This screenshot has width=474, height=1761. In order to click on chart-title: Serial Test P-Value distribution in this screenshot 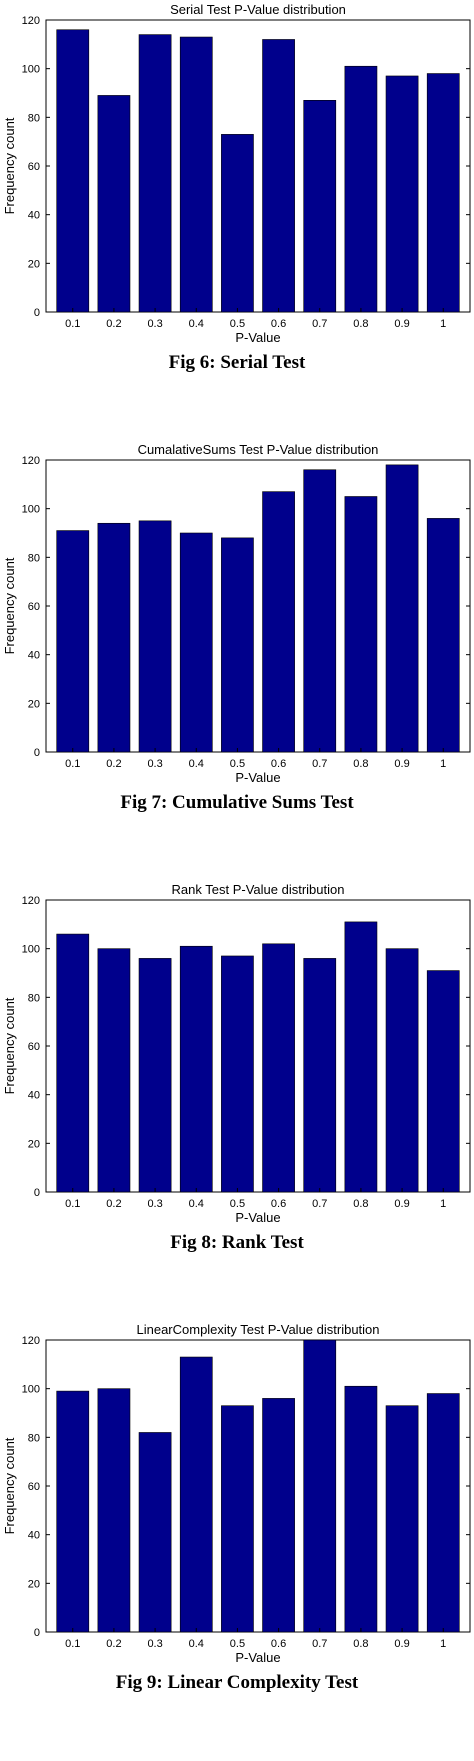, I will do `click(258, 9)`.